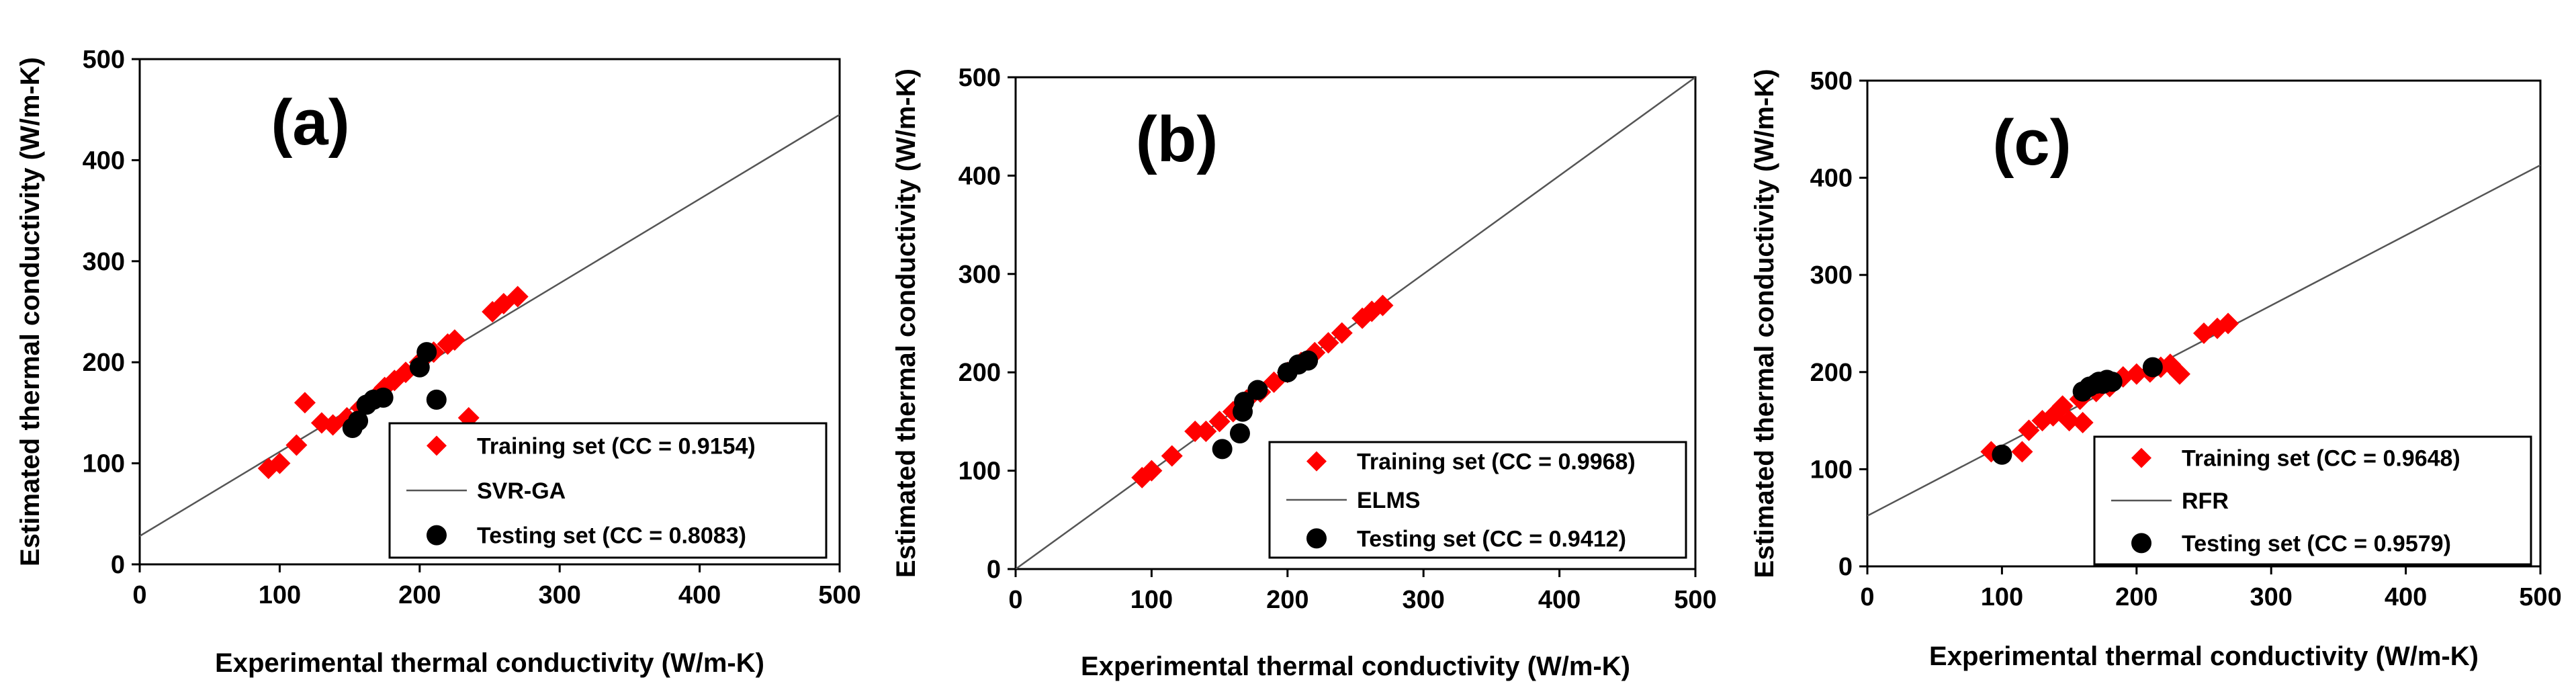 This screenshot has height=692, width=2576. What do you see at coordinates (419, 595) in the screenshot?
I see `panel-a-x-tick-label: 200` at bounding box center [419, 595].